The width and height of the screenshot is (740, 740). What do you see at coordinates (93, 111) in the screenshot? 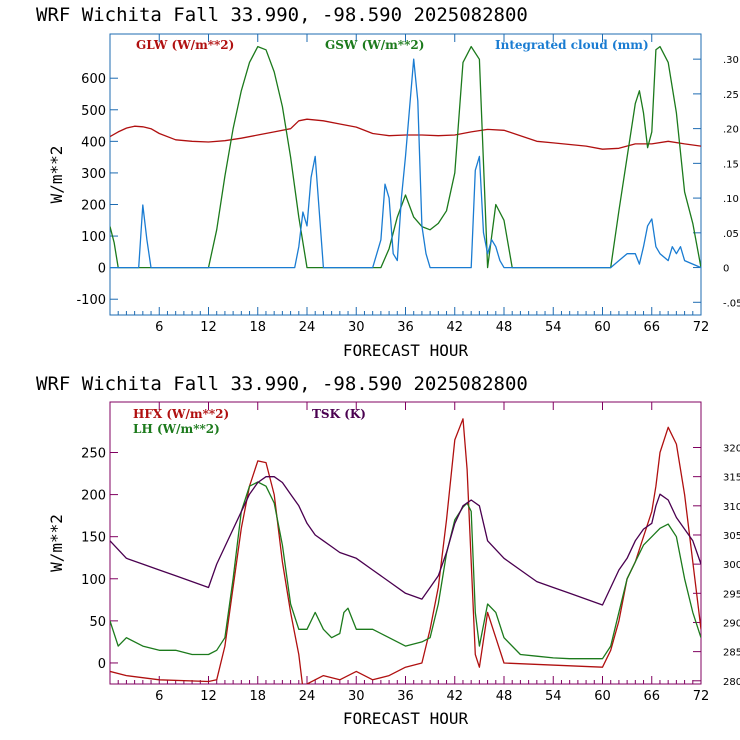
I see `y-tick-label: 500` at bounding box center [93, 111].